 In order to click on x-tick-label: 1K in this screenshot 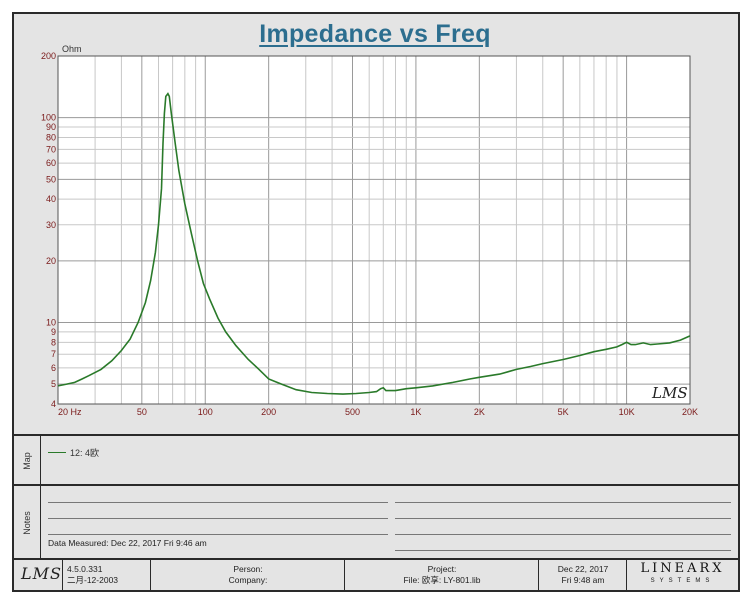, I will do `click(415, 412)`.